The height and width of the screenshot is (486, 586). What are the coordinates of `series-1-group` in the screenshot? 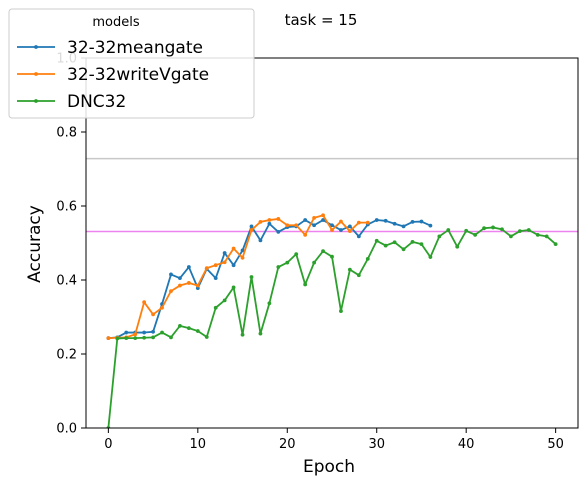 It's located at (269, 279).